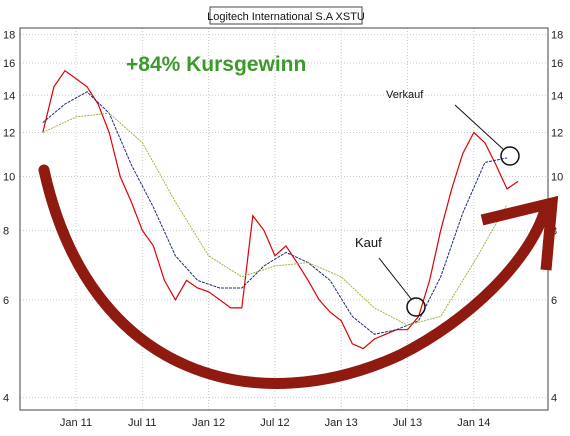  I want to click on verkauf-label: Verkauf, so click(405, 95).